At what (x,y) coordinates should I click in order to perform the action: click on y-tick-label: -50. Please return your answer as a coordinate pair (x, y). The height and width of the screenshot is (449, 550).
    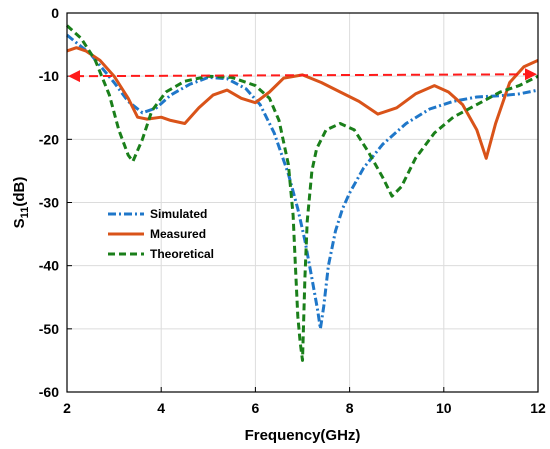
    Looking at the image, I should click on (49, 329).